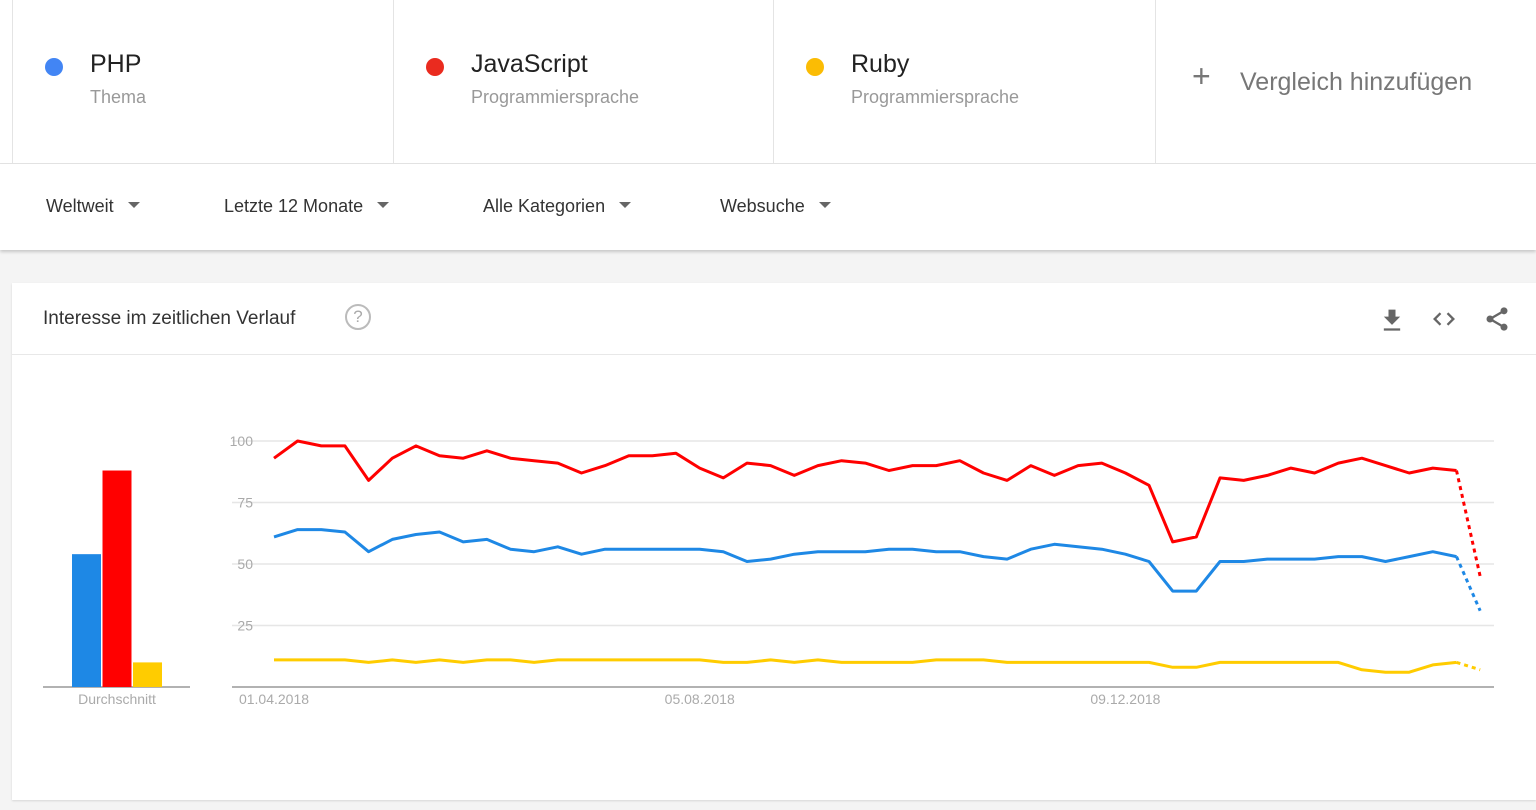 The width and height of the screenshot is (1536, 810). I want to click on y-tick-label: 50, so click(245, 564).